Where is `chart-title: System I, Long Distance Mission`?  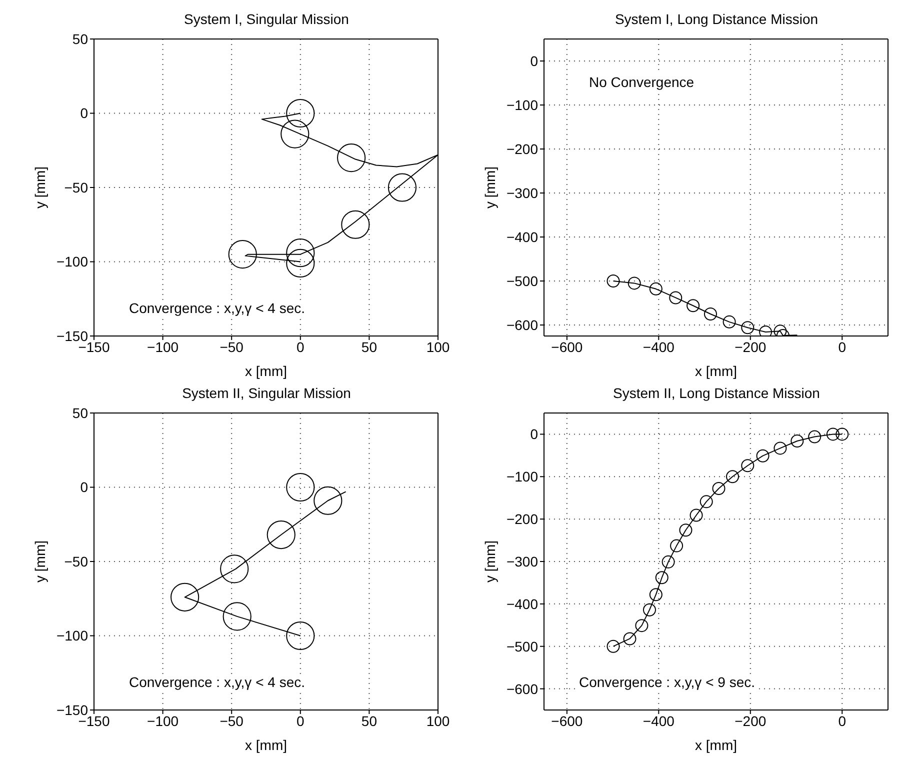 chart-title: System I, Long Distance Mission is located at coordinates (717, 19).